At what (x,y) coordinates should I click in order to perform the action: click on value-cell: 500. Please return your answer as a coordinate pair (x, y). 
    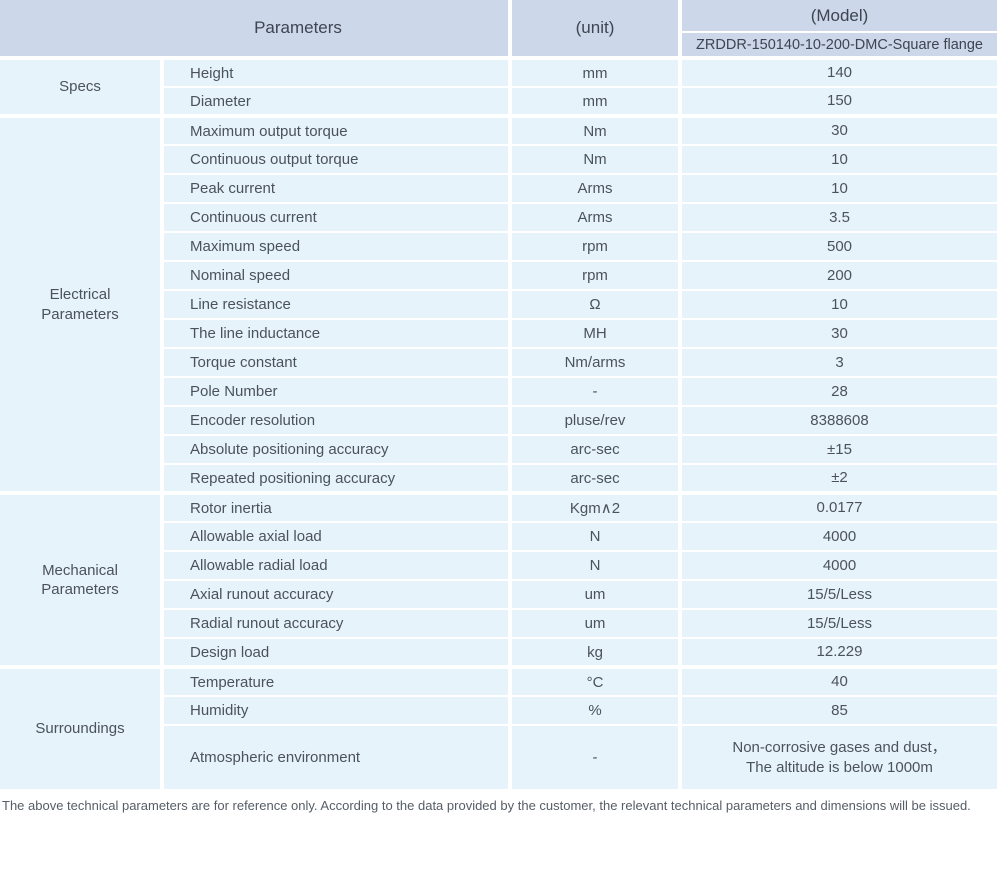
    Looking at the image, I should click on (837, 246).